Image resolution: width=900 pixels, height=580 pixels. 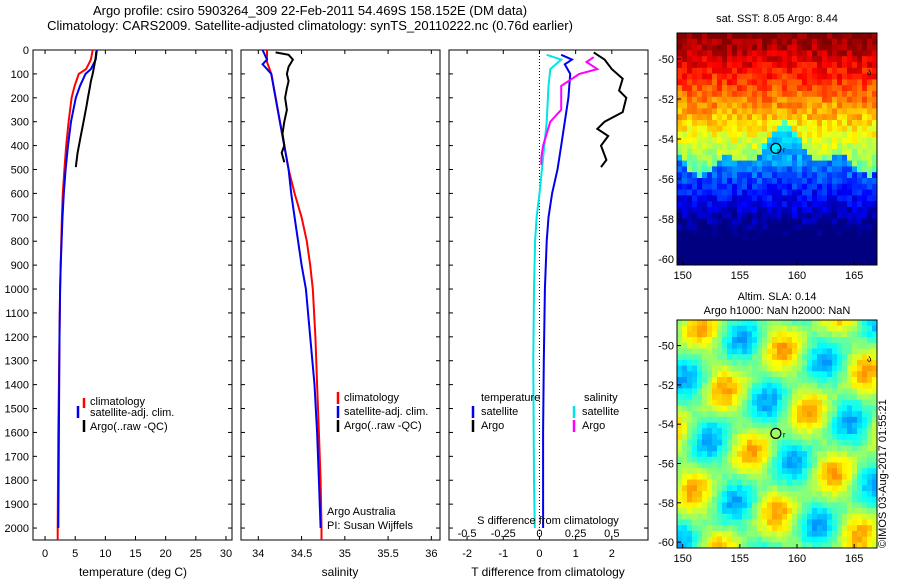 I want to click on depth-tick-label: 400, so click(x=20, y=147).